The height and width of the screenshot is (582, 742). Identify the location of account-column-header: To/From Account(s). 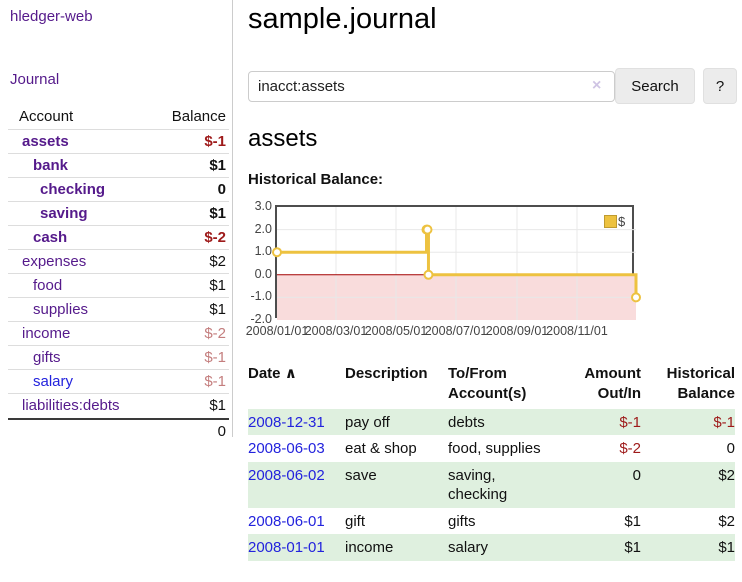
(487, 384).